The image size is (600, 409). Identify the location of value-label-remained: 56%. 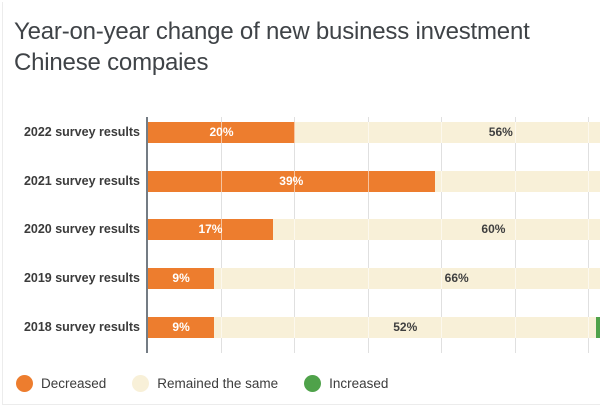
(500, 132).